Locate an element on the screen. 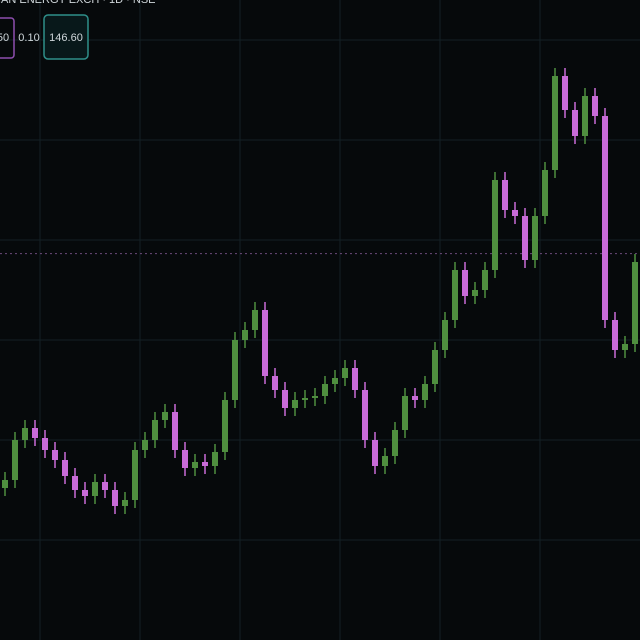  buy-button is located at coordinates (66, 37).